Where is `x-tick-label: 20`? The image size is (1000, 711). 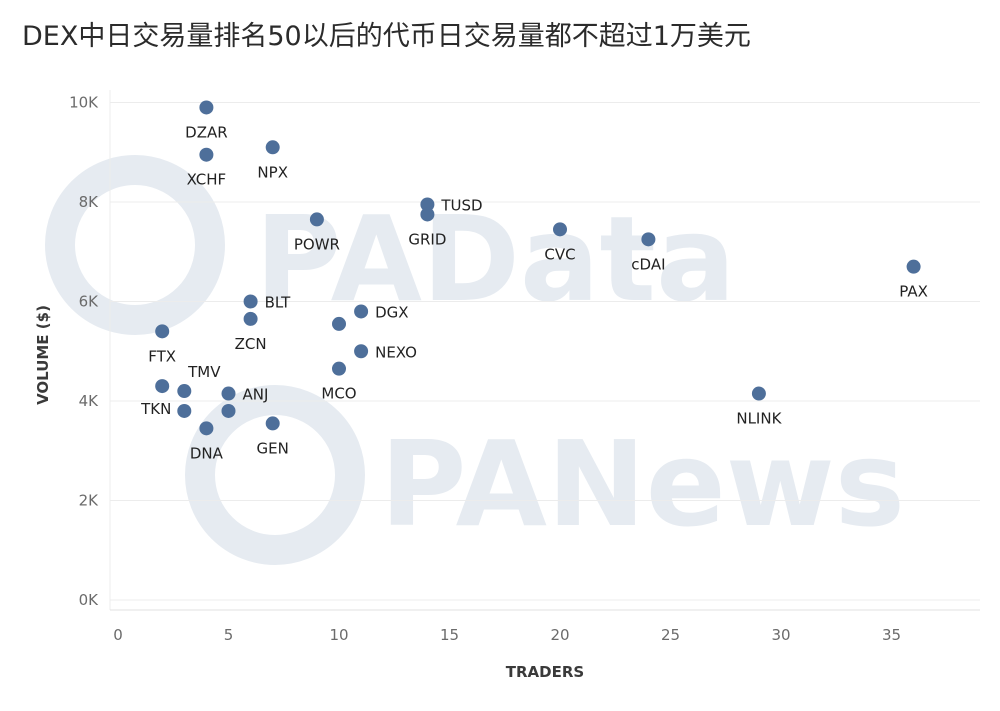 x-tick-label: 20 is located at coordinates (559, 635).